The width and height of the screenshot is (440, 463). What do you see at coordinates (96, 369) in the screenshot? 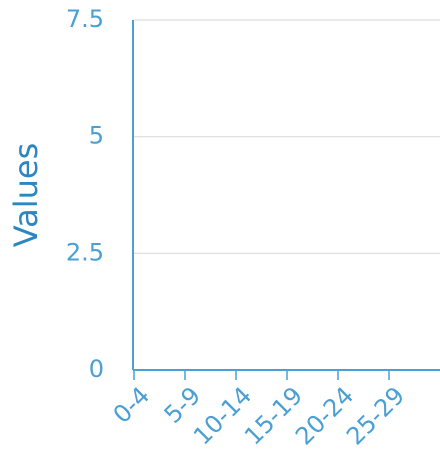
I see `y-tick-label: 0` at bounding box center [96, 369].